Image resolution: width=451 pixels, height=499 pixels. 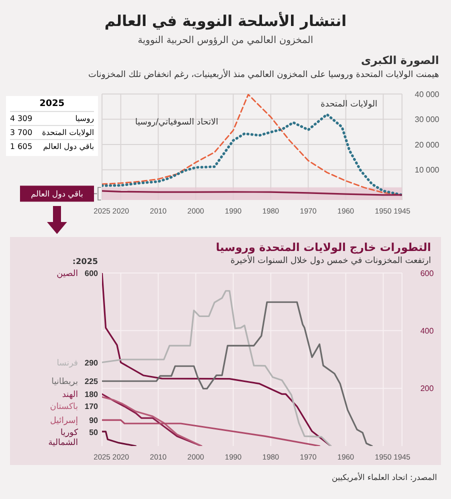 What do you see at coordinates (63, 438) in the screenshot?
I see `text: كوريا الشمالية` at bounding box center [63, 438].